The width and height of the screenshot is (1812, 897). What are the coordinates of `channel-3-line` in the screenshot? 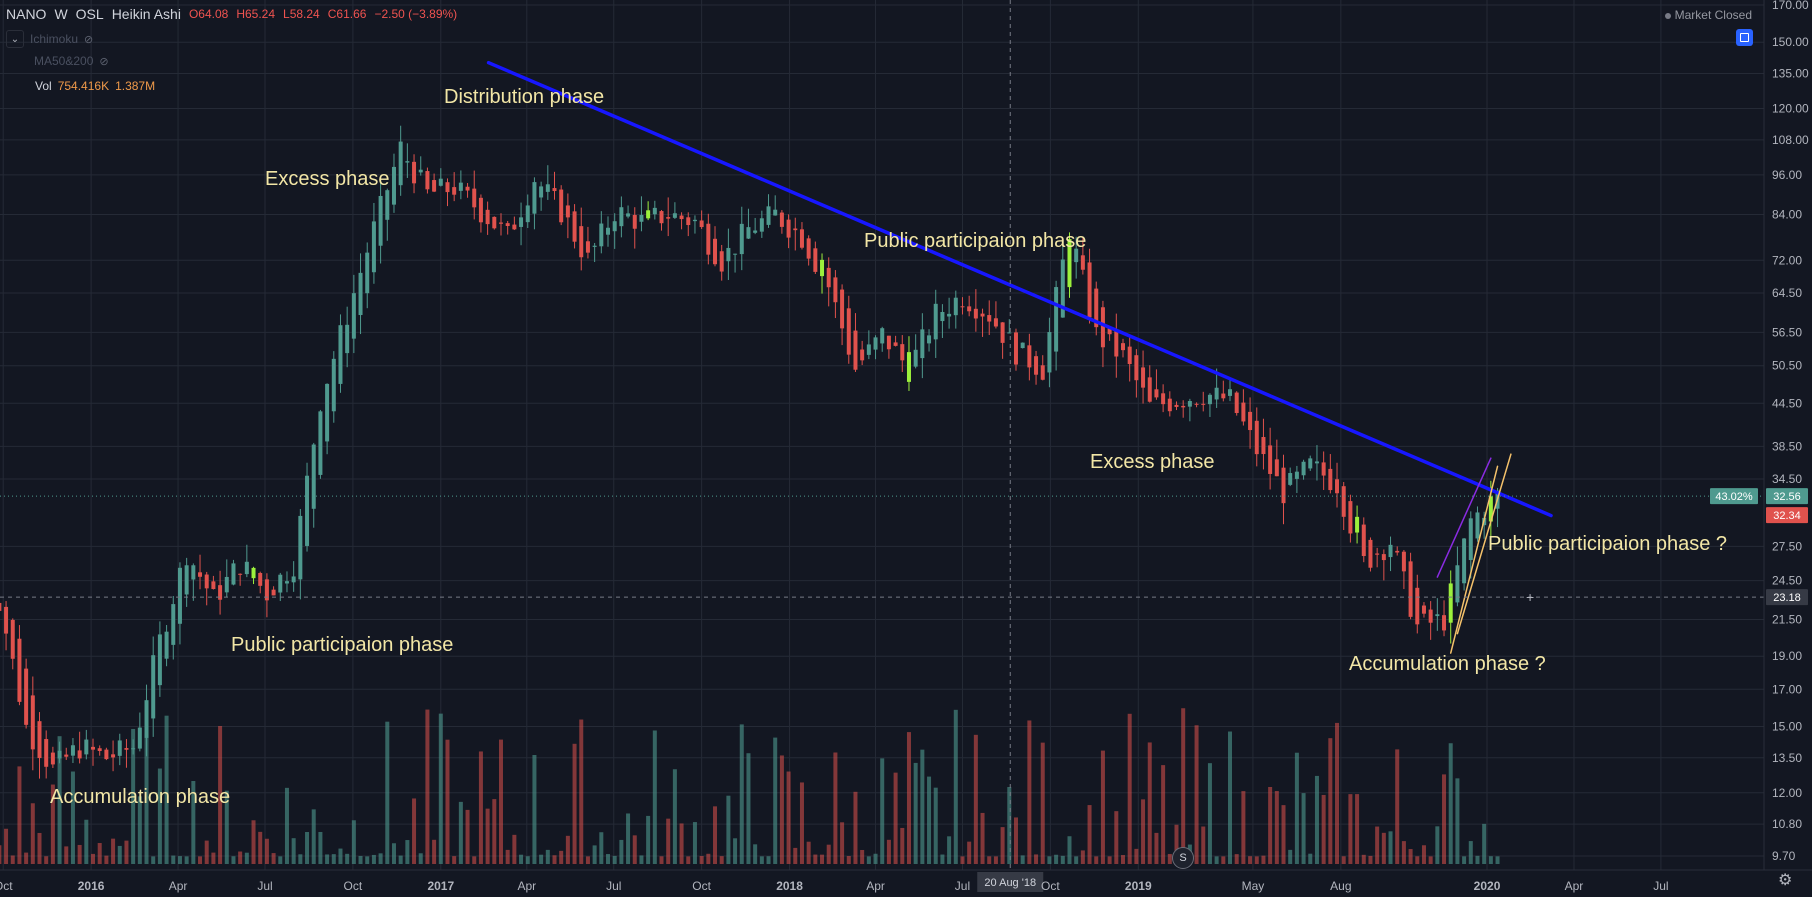 It's located at (1484, 544).